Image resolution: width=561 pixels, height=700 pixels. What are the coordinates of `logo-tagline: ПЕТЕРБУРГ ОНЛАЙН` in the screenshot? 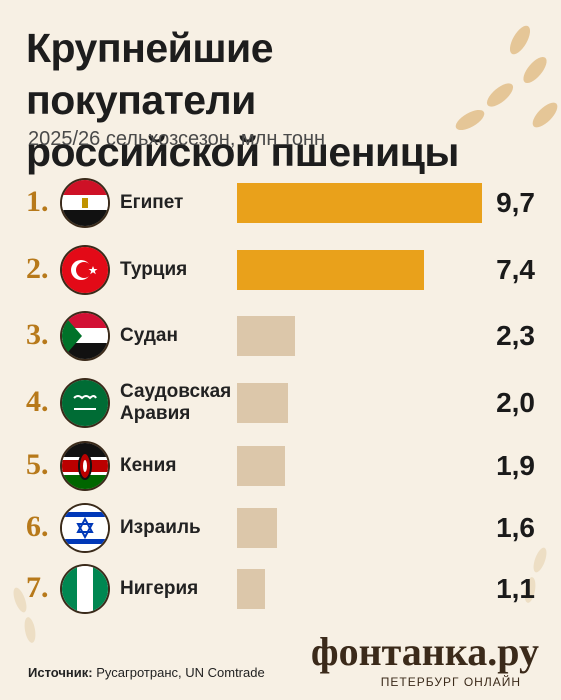 It's located at (450, 682).